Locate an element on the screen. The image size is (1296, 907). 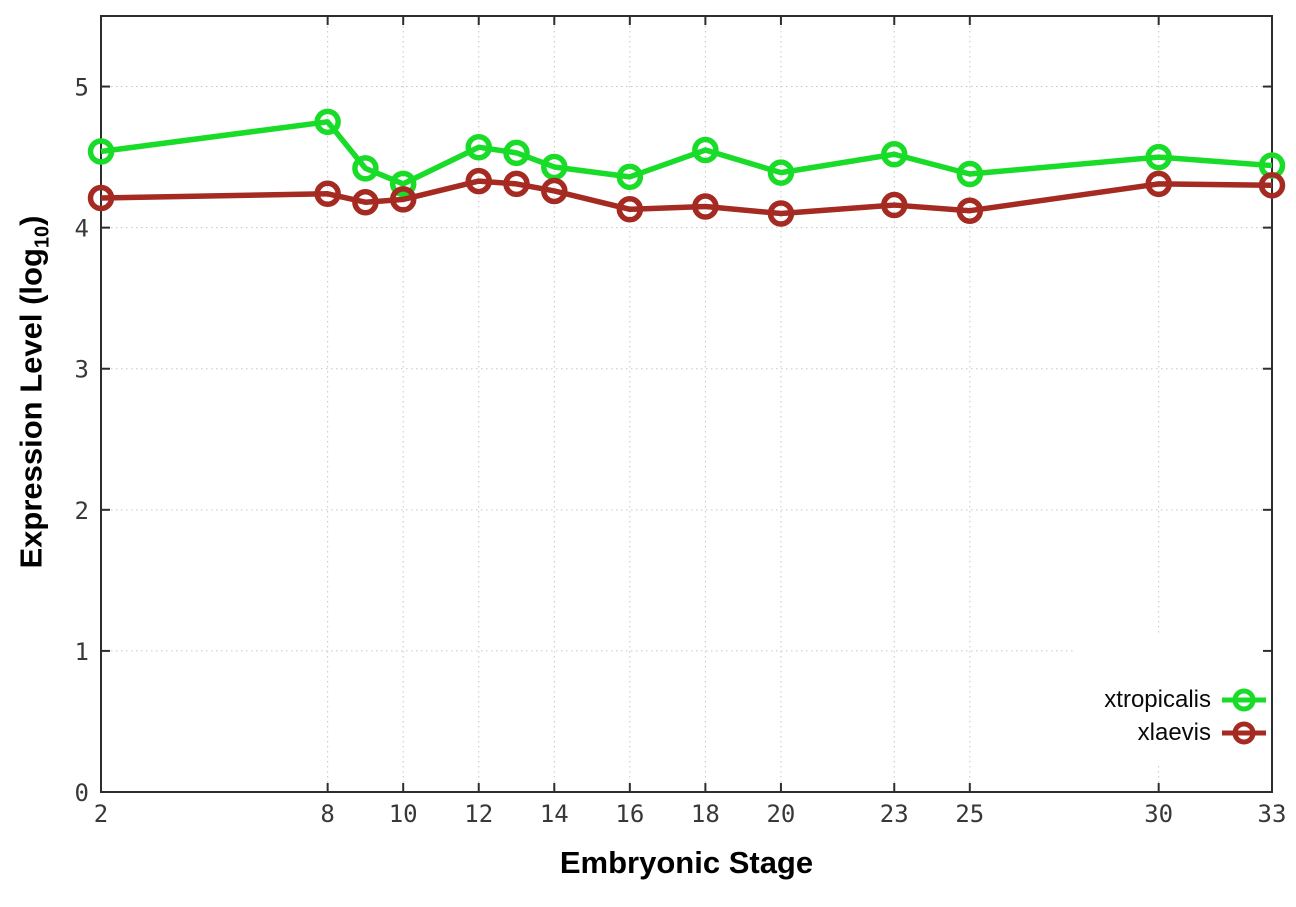
x-tick-label: 30 is located at coordinates (1158, 814).